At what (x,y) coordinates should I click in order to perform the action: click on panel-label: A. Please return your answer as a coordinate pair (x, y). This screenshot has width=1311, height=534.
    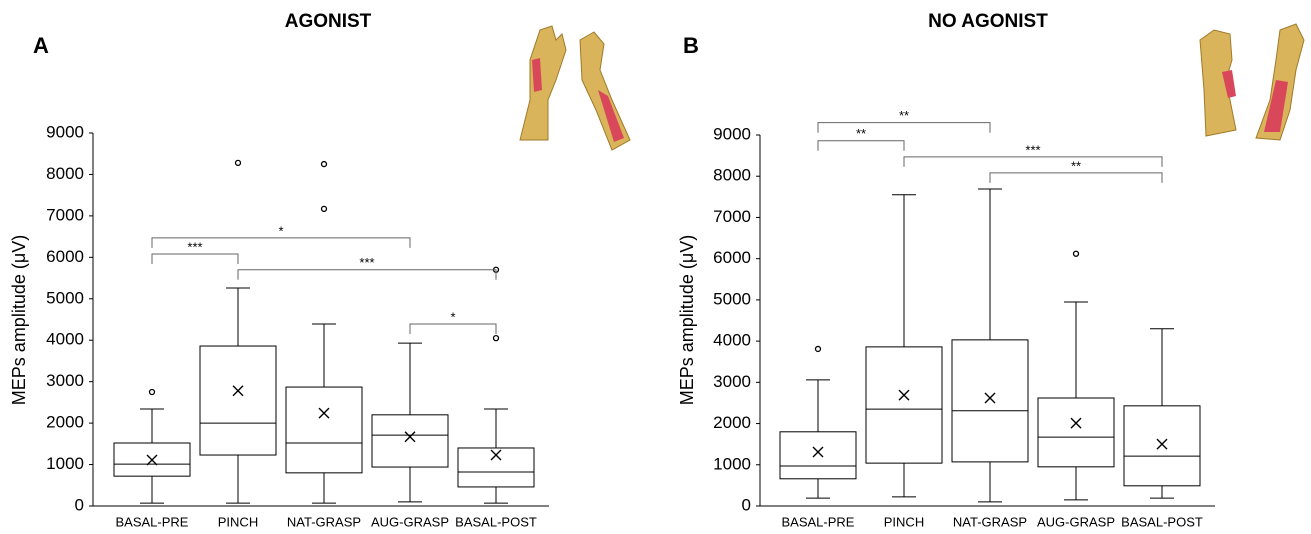
    Looking at the image, I should click on (41, 45).